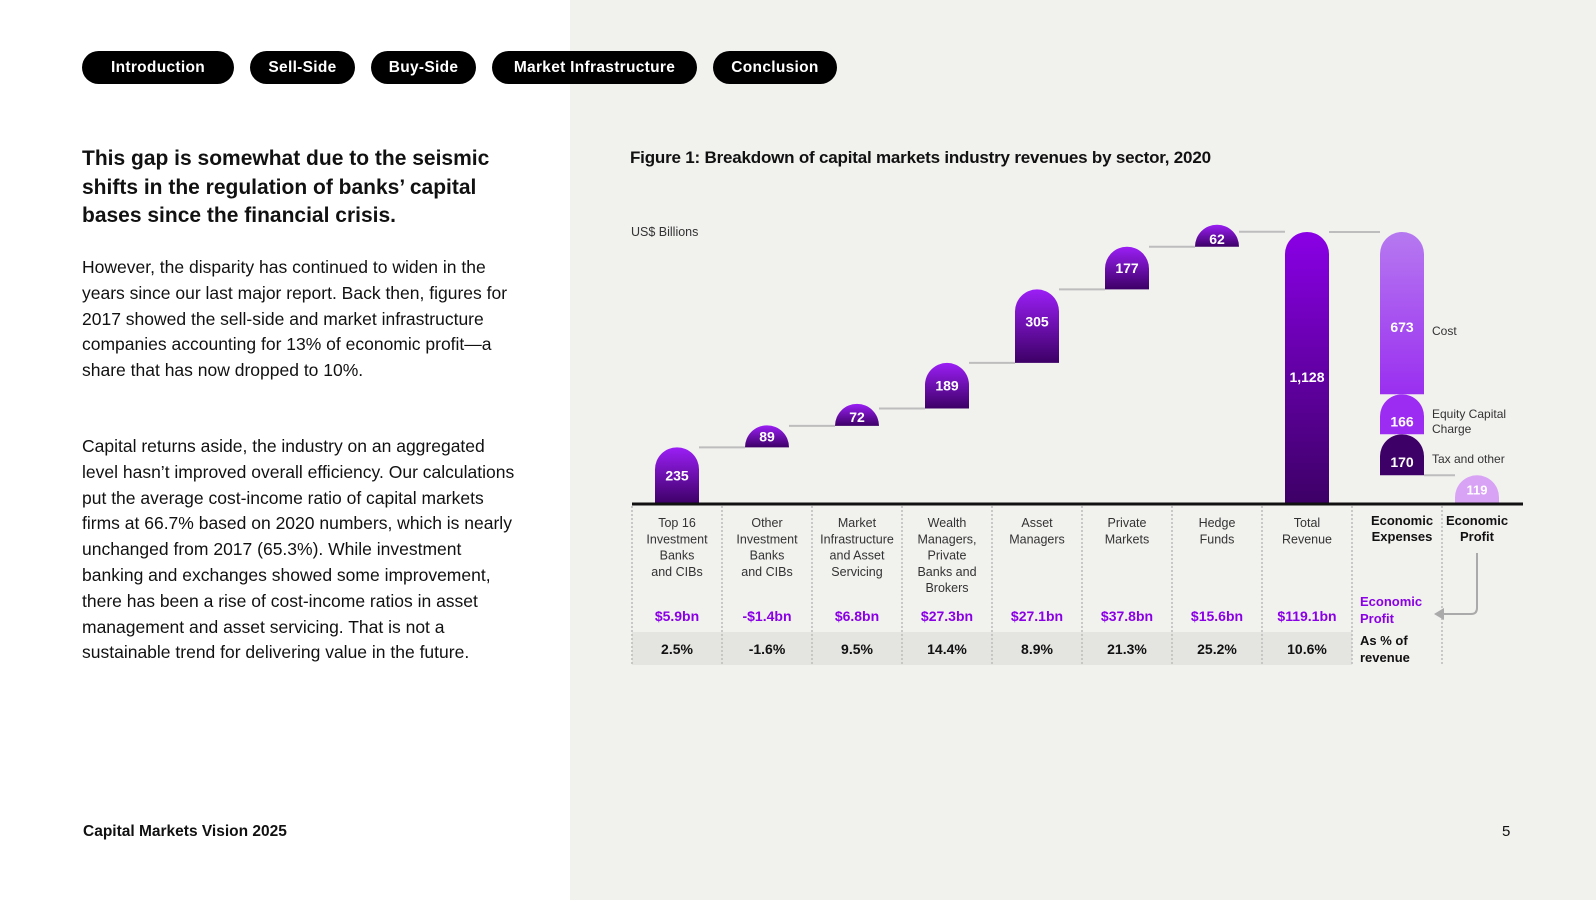 The image size is (1596, 900). I want to click on bar-economic-profit, so click(1477, 489).